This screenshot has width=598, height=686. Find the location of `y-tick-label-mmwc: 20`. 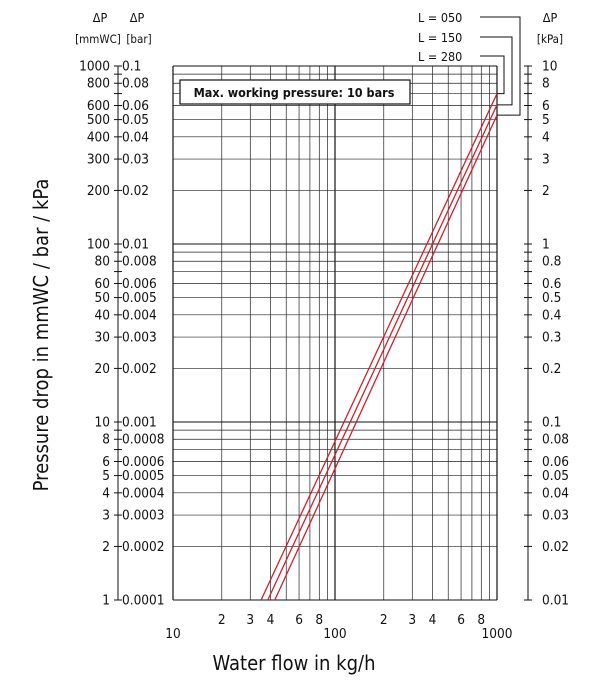

y-tick-label-mmwc: 20 is located at coordinates (102, 369).